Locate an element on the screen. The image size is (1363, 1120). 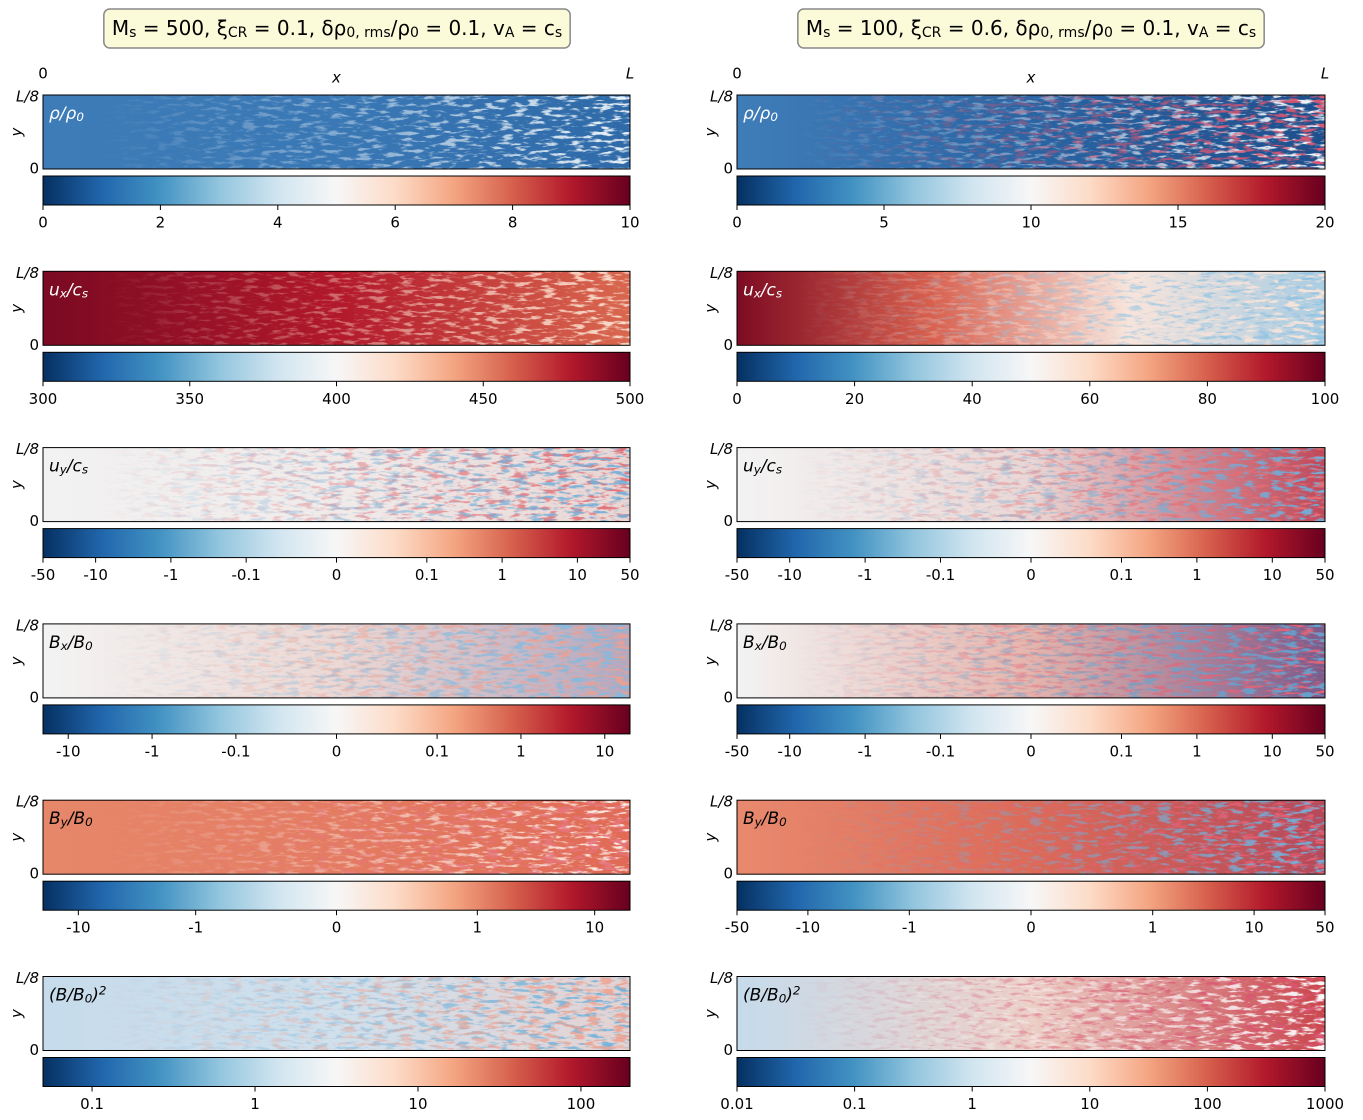
panel: Bx/B0L/80y-50 -10 -1 -0.1 0 0.1 1 10 50 is located at coordinates (1018, 688).